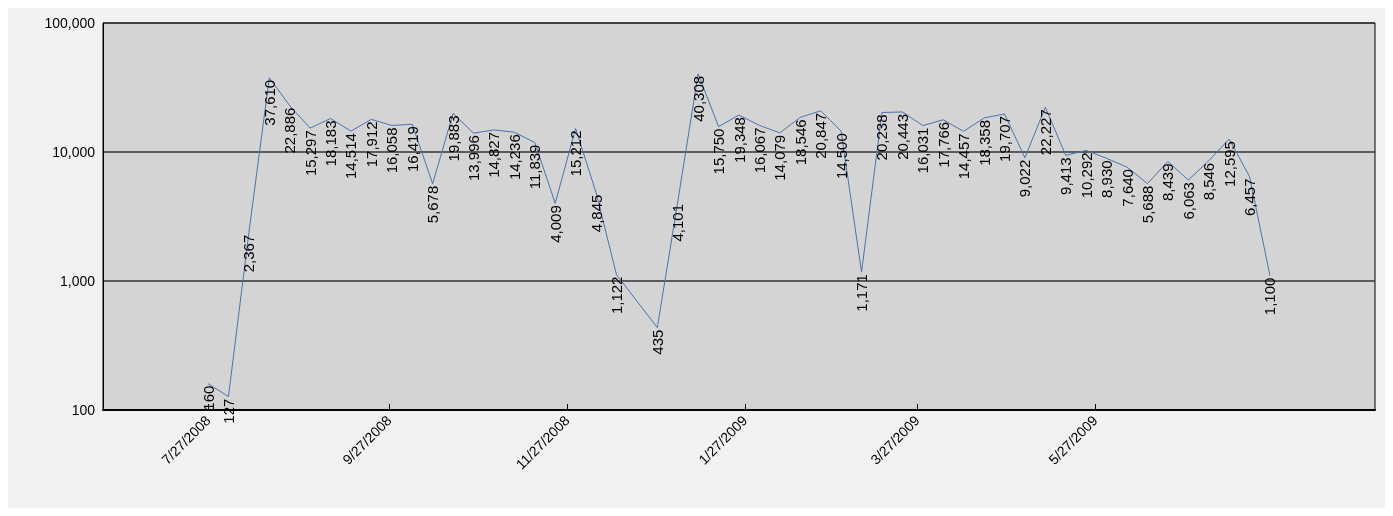 This screenshot has height=516, width=1393. Describe the element at coordinates (902, 136) in the screenshot. I see `data-label: 20,443` at that location.